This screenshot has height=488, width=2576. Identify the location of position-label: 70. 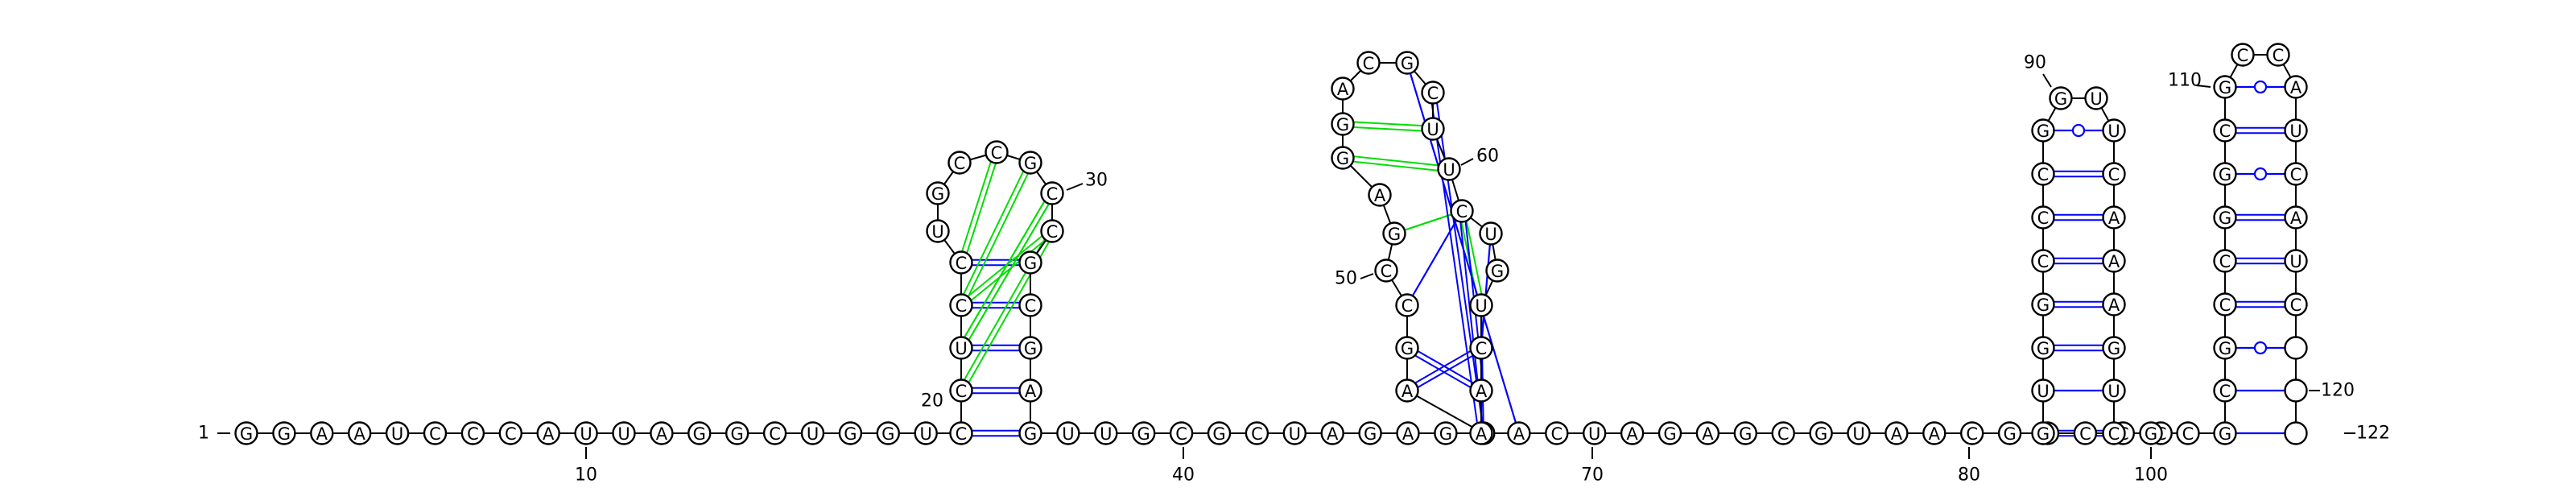
(1592, 475).